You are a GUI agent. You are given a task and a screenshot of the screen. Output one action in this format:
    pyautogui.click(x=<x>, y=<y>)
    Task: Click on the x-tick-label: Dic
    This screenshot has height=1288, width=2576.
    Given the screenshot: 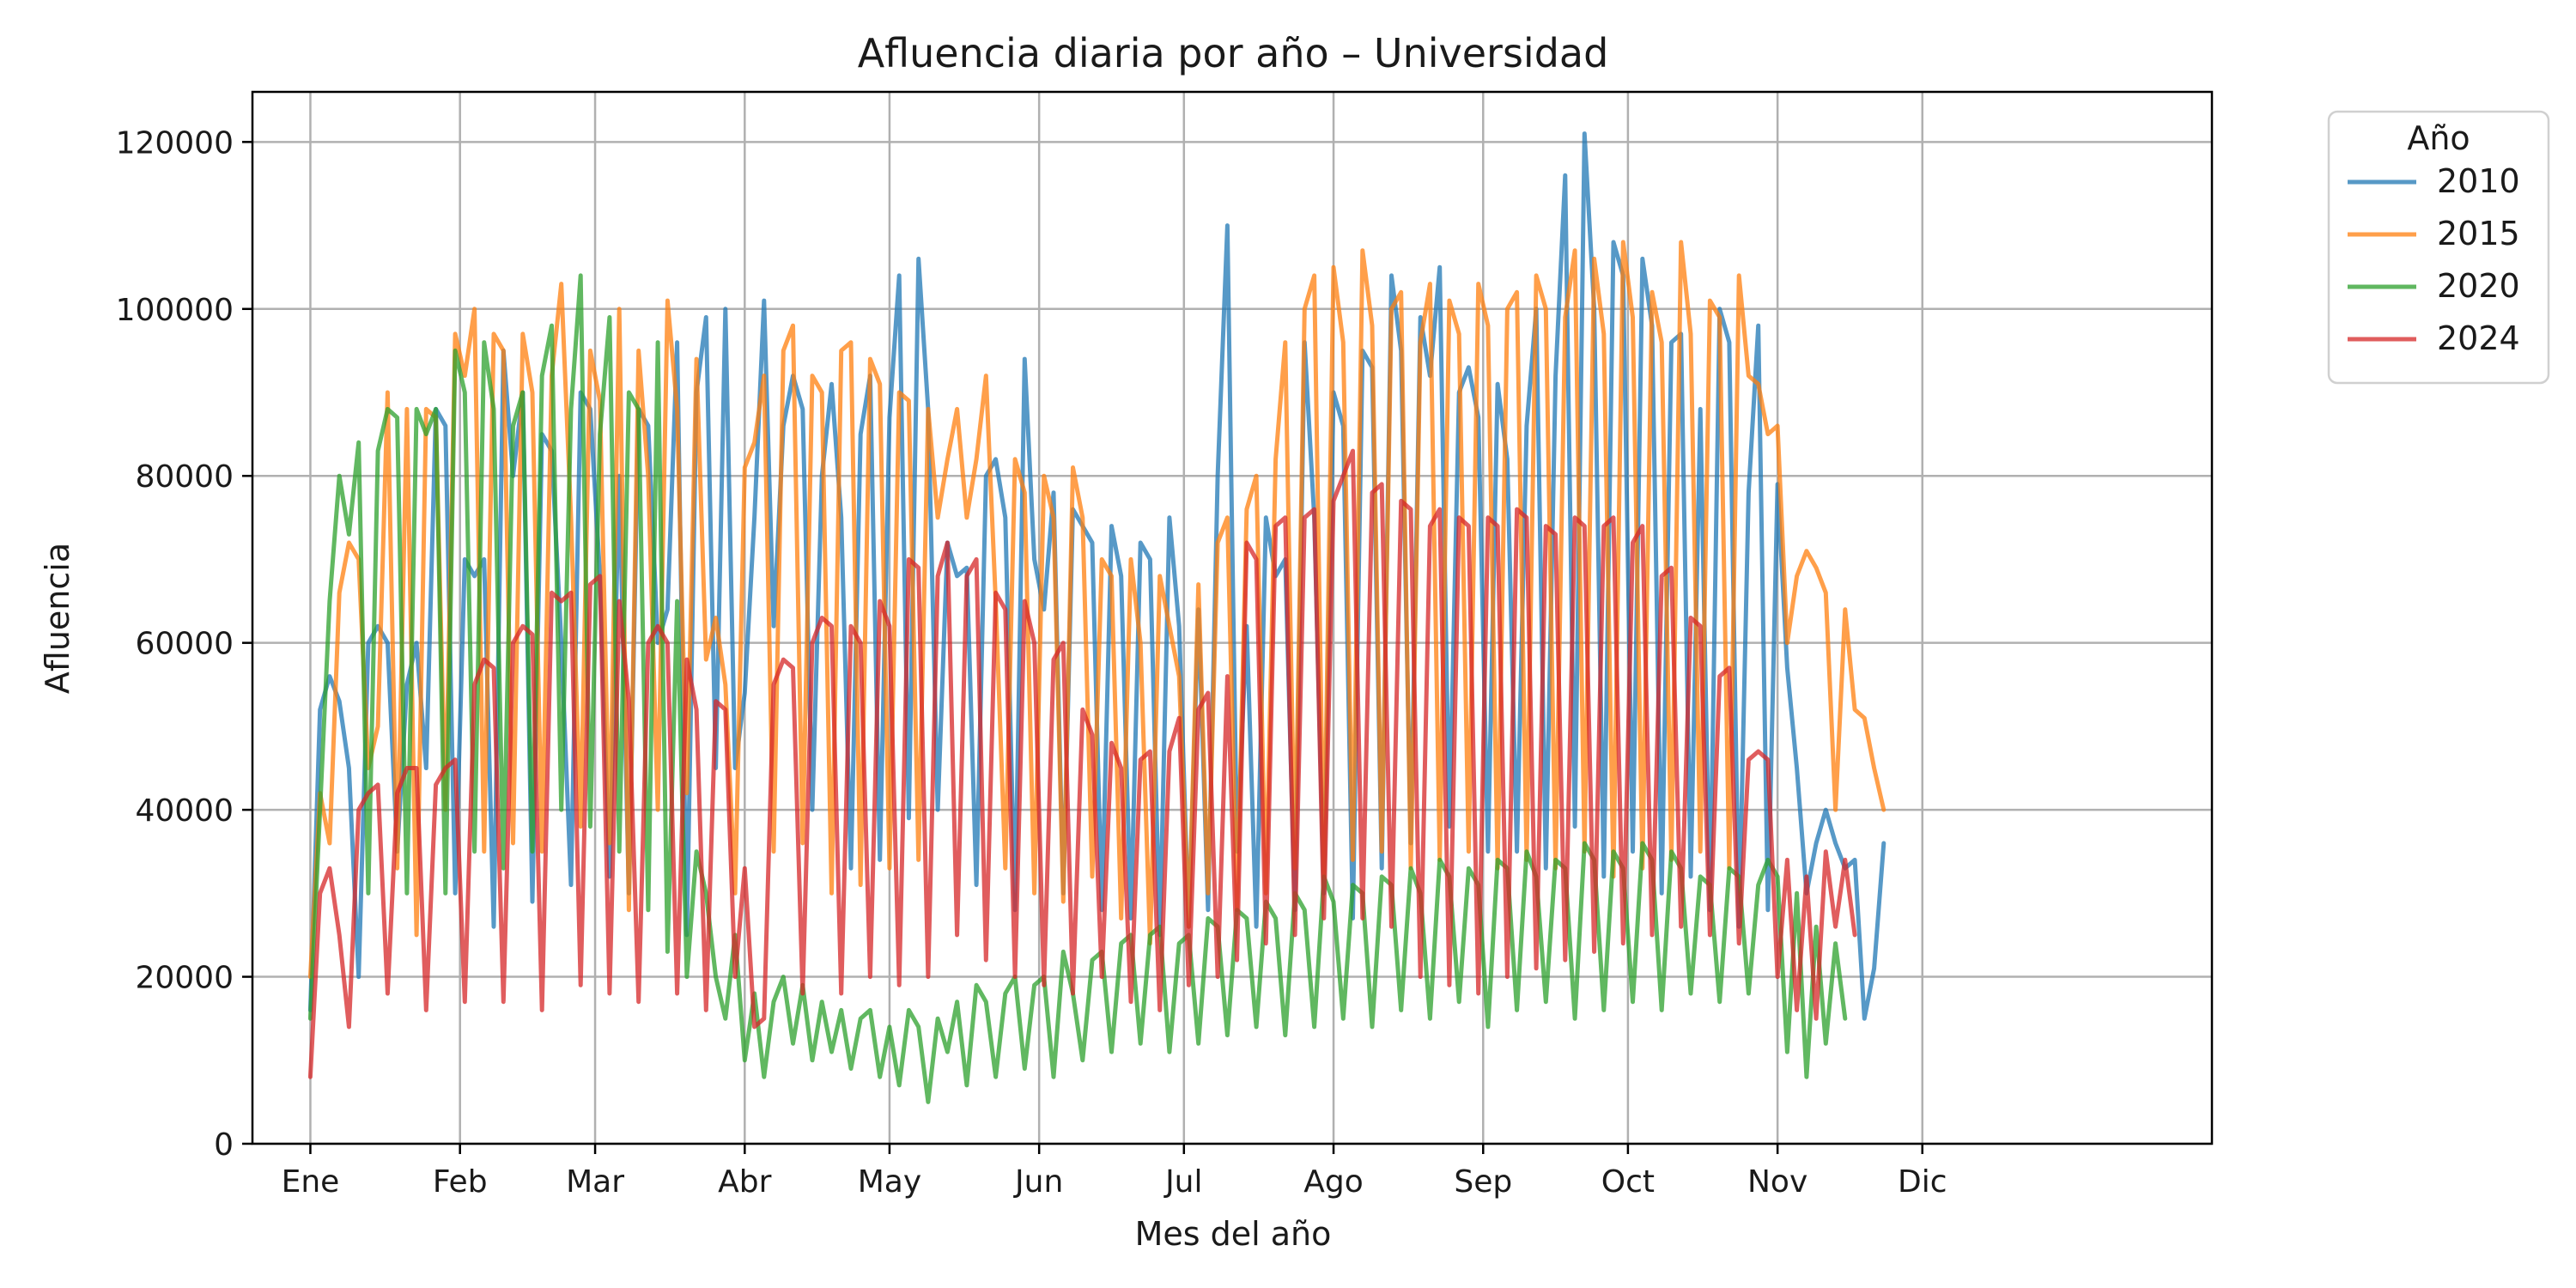 What is the action you would take?
    pyautogui.click(x=1923, y=1182)
    